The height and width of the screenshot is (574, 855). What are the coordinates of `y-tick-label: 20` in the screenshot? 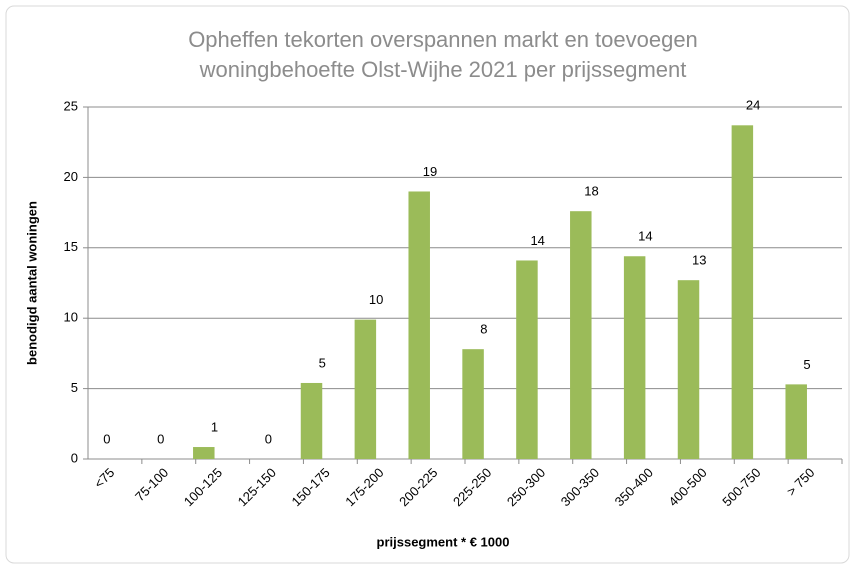 It's located at (71, 176).